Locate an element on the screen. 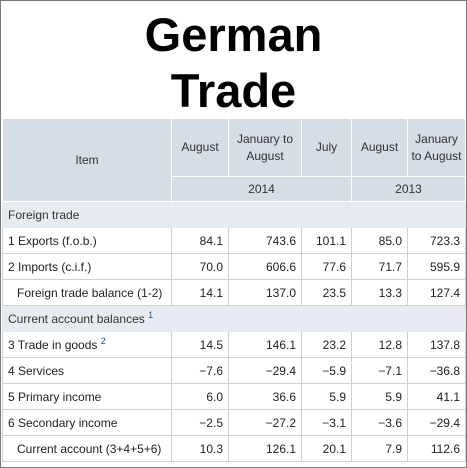  table-row: 4 Services −7.6 −29.4 −5.9 −7.1 −36.8 is located at coordinates (234, 370).